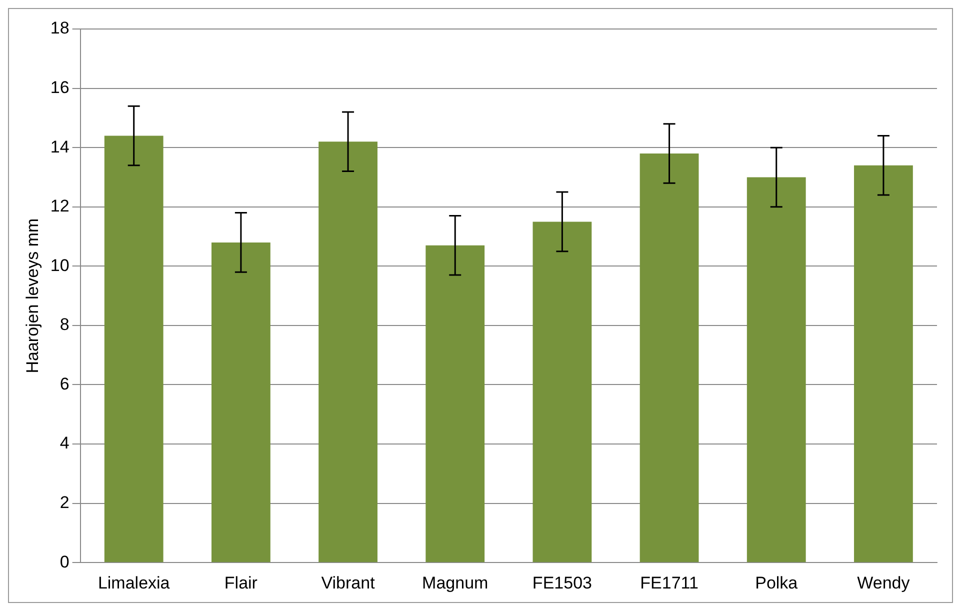 The height and width of the screenshot is (613, 963). Describe the element at coordinates (60, 206) in the screenshot. I see `y-tick-label: 12` at that location.